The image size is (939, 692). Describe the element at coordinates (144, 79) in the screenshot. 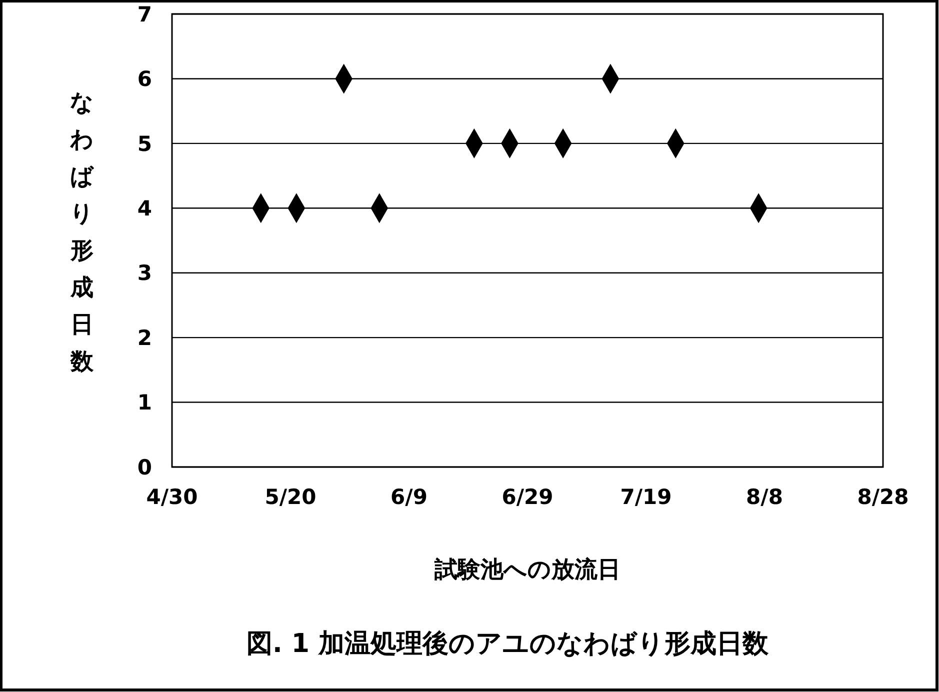

I see `y-tick-label: 6` at that location.